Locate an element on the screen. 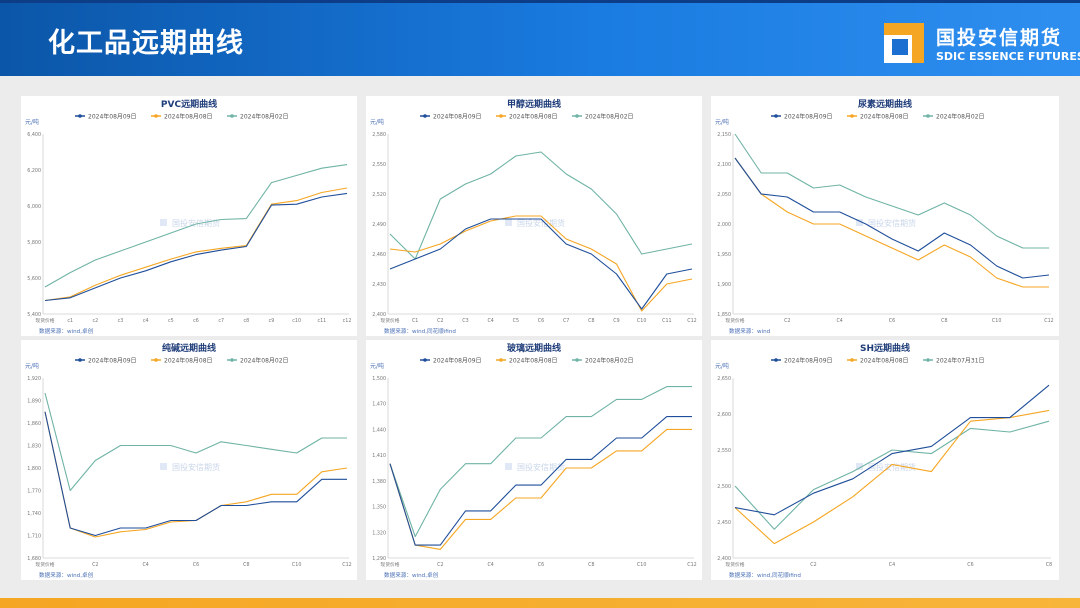 The width and height of the screenshot is (1080, 608). x-tick-label: C6 is located at coordinates (541, 321).